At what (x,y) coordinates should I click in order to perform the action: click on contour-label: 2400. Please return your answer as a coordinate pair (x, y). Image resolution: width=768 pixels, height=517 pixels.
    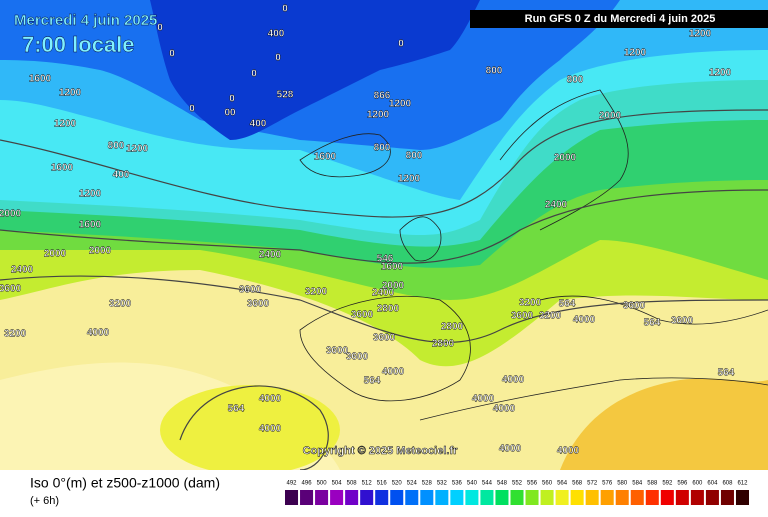
    Looking at the image, I should click on (383, 293).